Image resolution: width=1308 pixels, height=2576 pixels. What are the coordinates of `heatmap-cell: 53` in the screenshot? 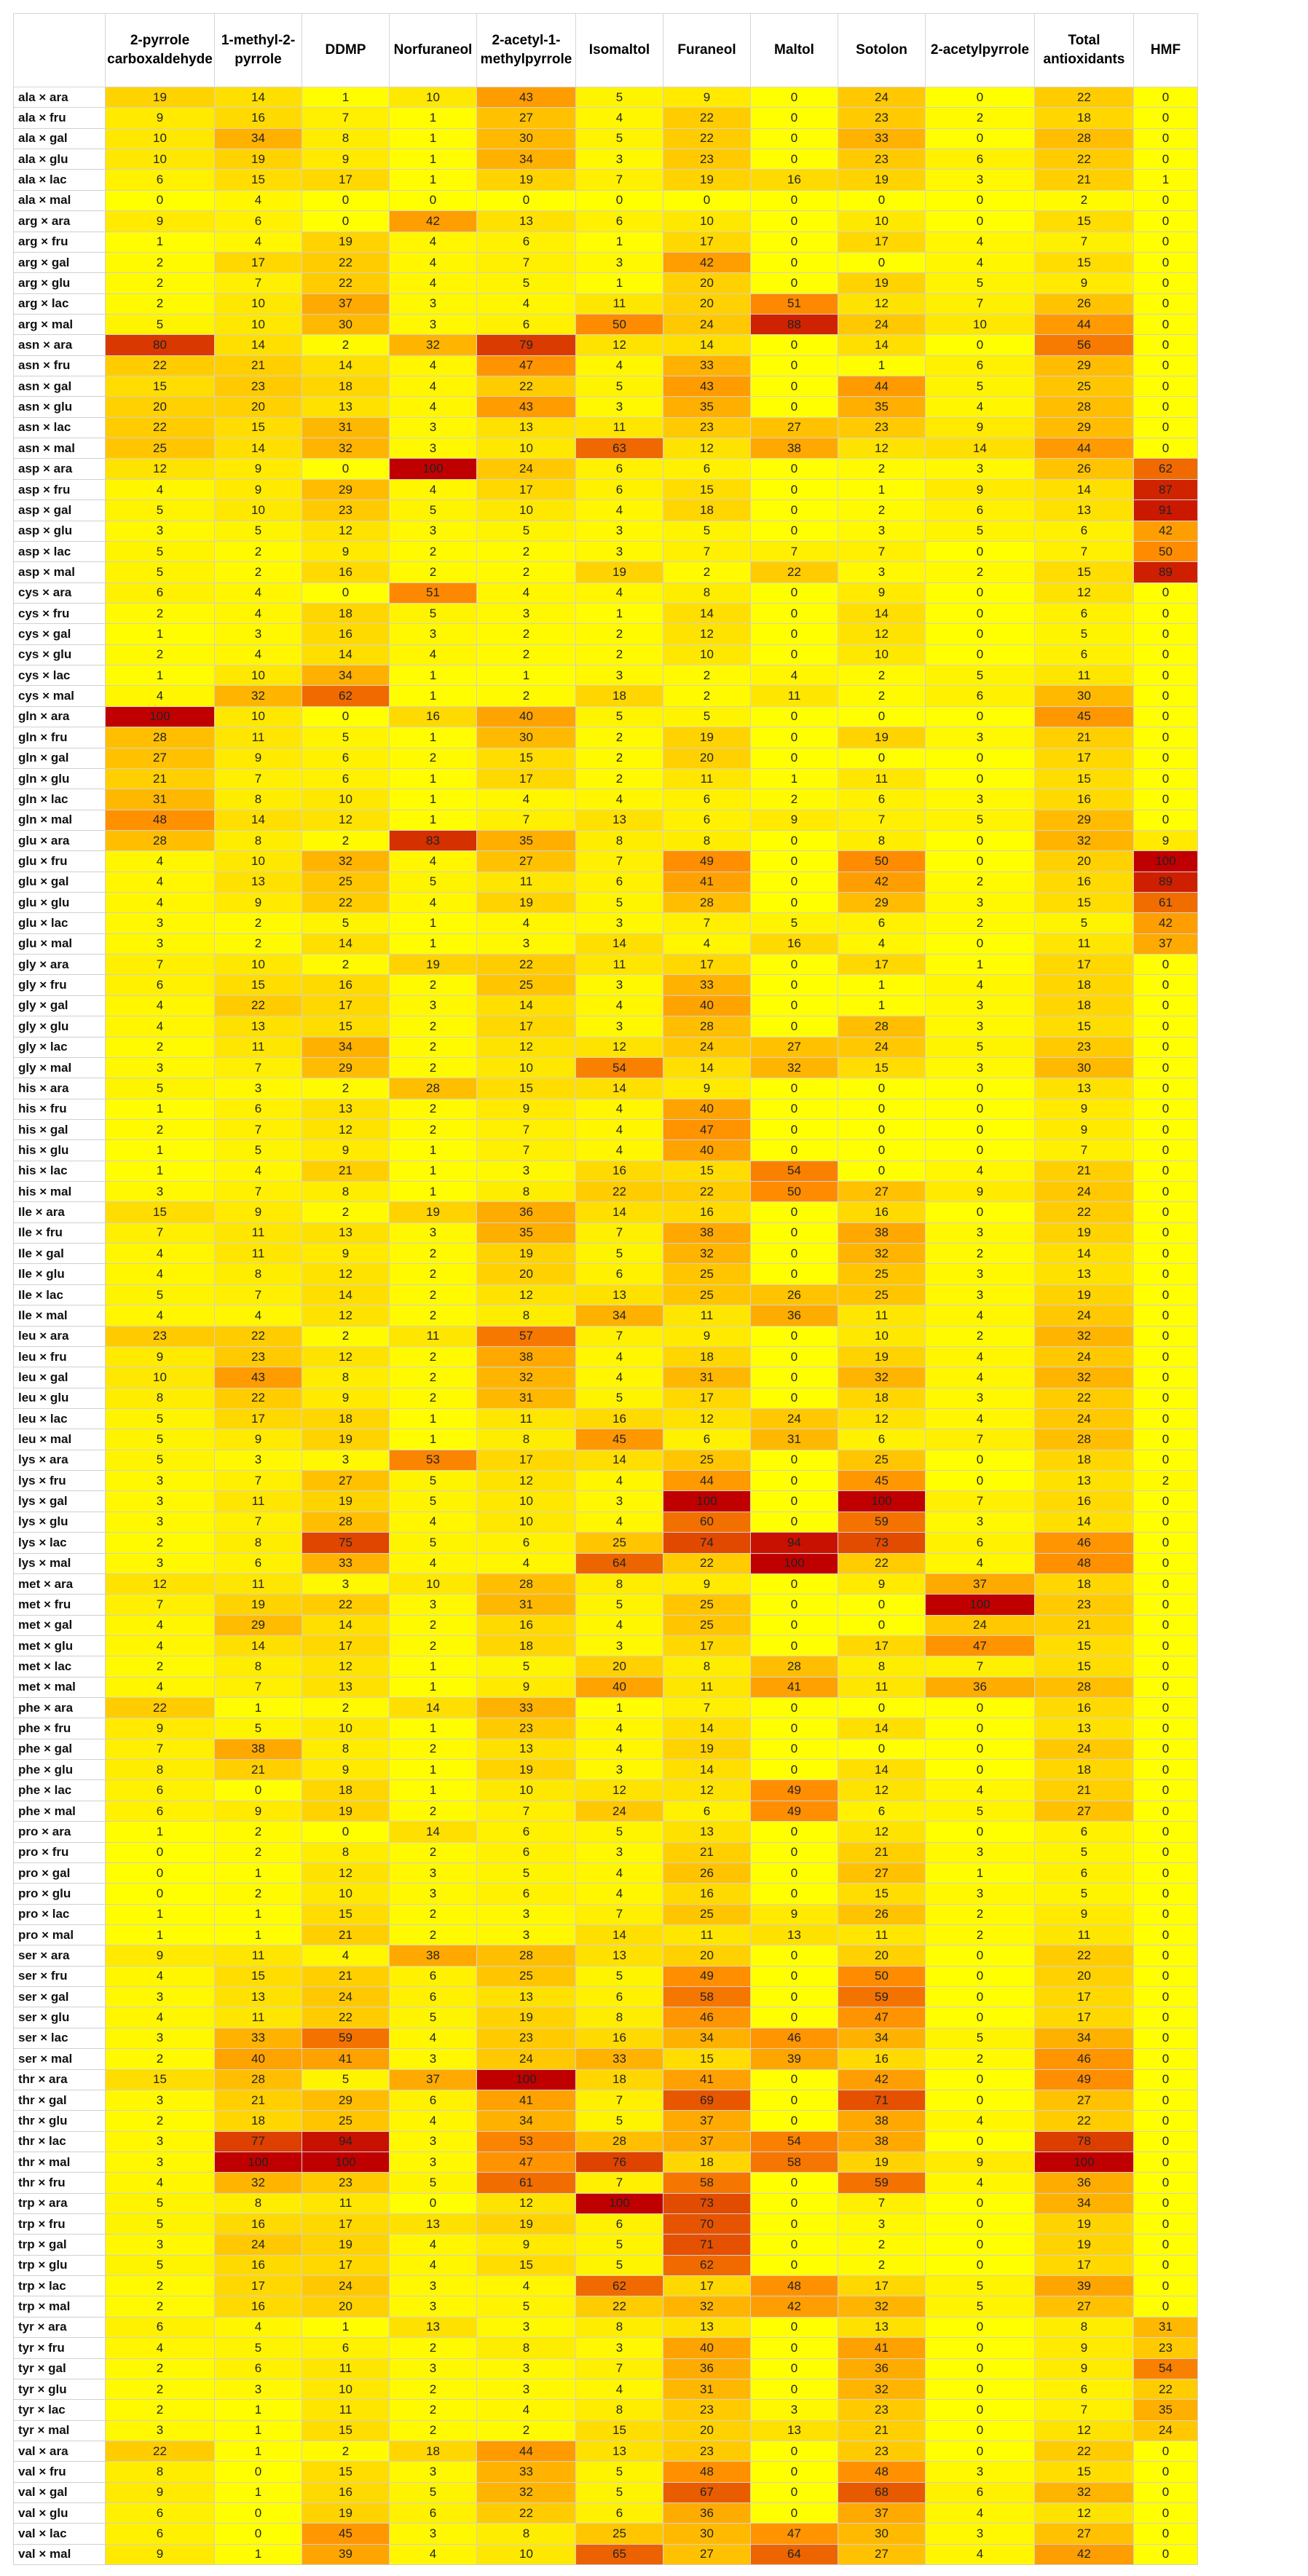 It's located at (526, 2141).